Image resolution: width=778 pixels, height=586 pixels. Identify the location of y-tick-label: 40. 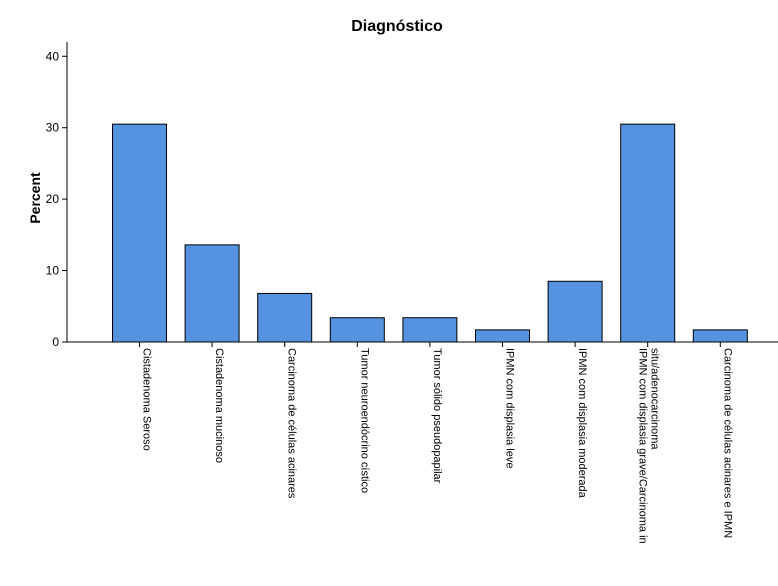
(53, 56).